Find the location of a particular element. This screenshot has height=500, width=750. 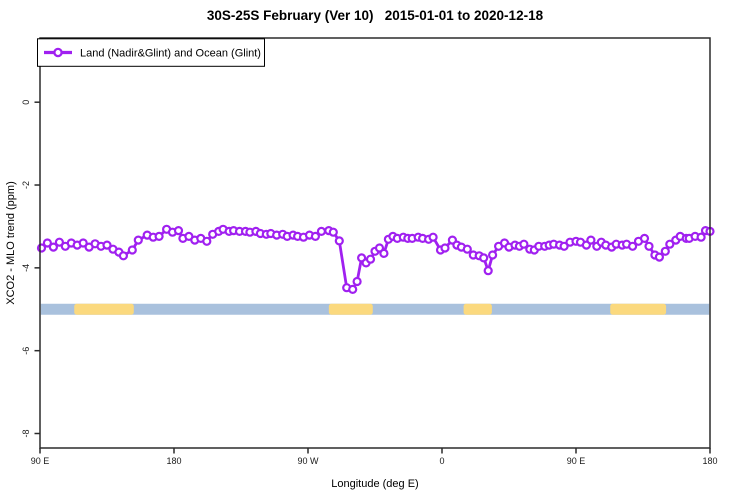

ocean-band is located at coordinates (375, 309).